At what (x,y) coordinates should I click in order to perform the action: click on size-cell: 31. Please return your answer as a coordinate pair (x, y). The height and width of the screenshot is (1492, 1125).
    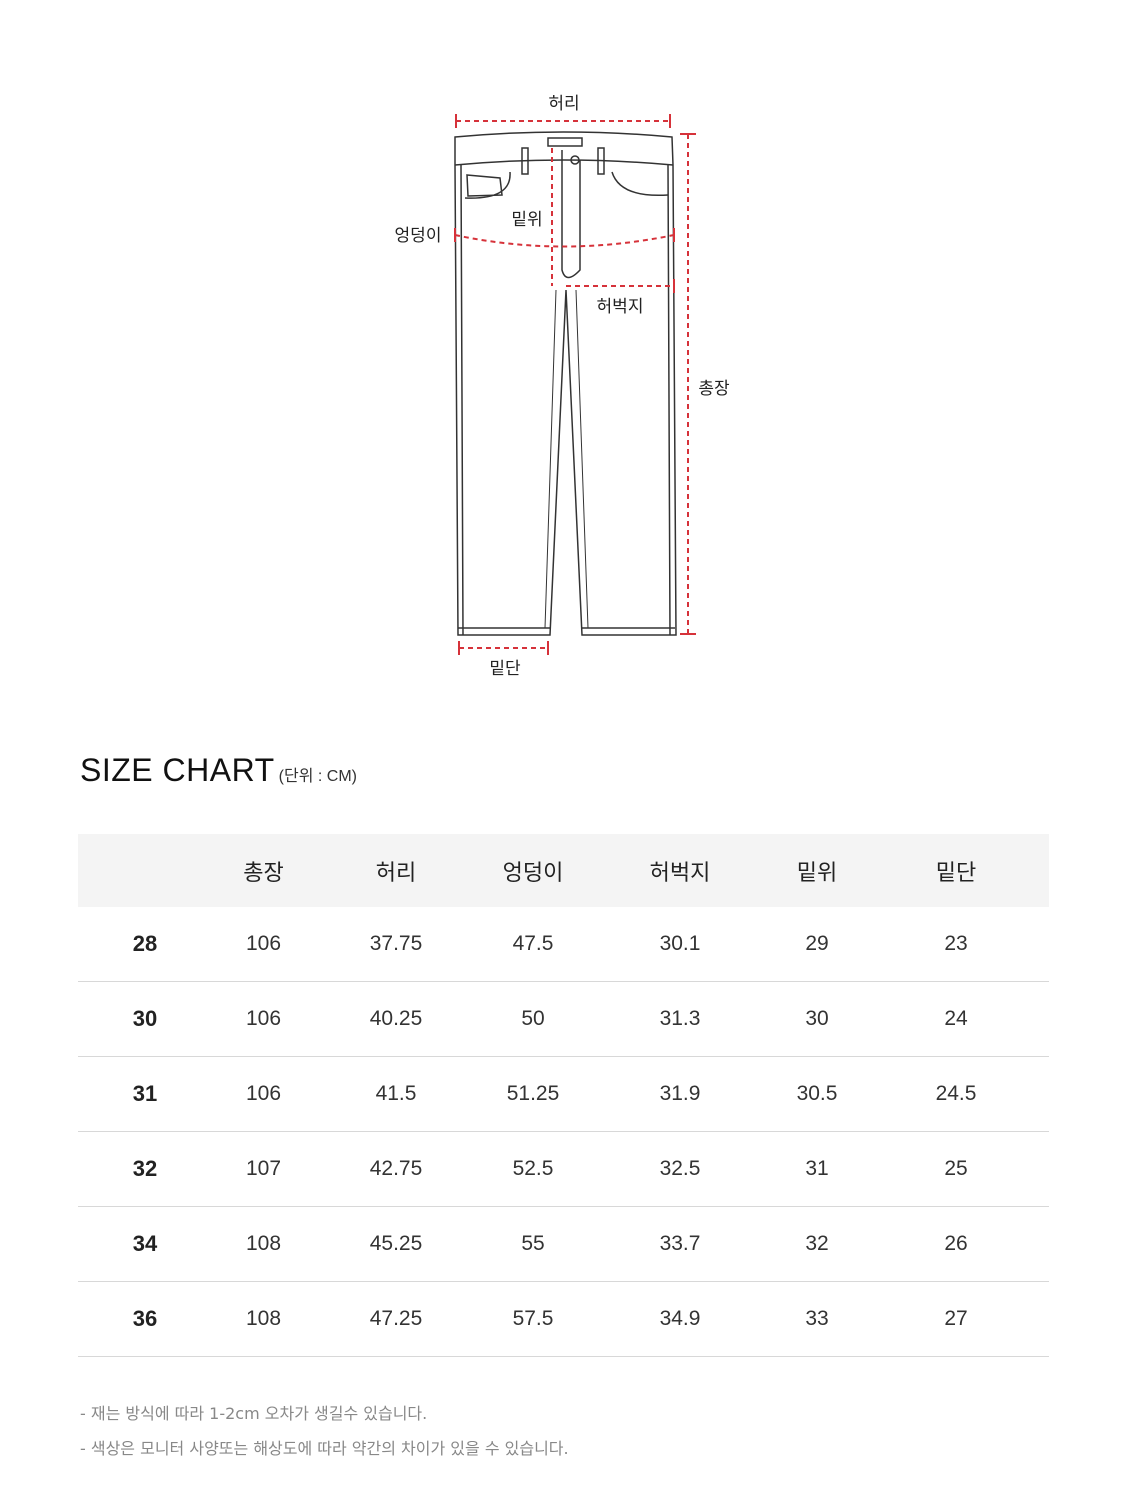
    Looking at the image, I should click on (145, 1094).